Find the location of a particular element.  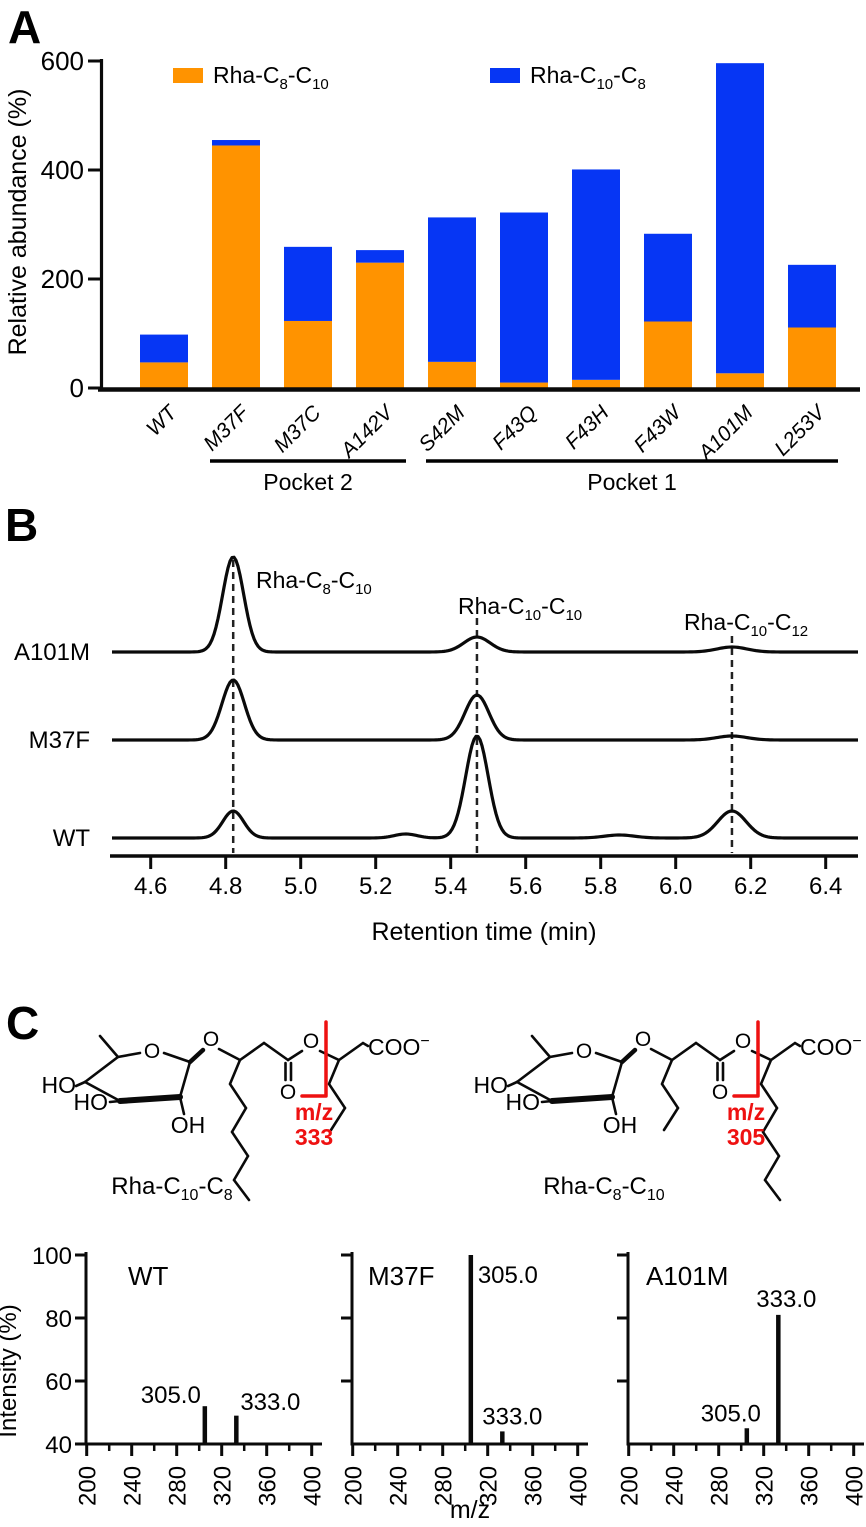

panel-c-letter: C is located at coordinates (23, 1023).